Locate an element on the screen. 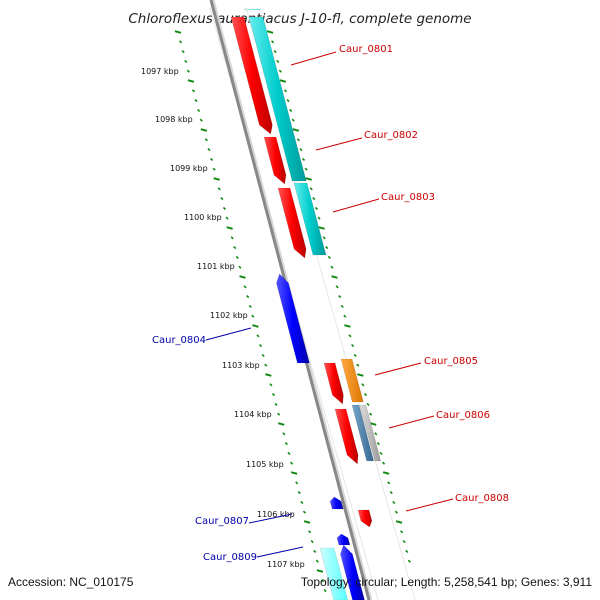 Image resolution: width=600 pixels, height=600 pixels. caur-0807-cds is located at coordinates (336, 503).